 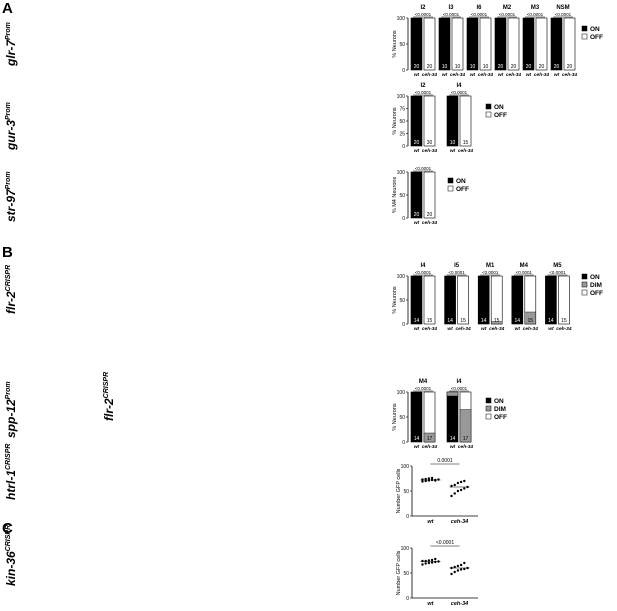 I want to click on group-label: I6, so click(x=479, y=8).